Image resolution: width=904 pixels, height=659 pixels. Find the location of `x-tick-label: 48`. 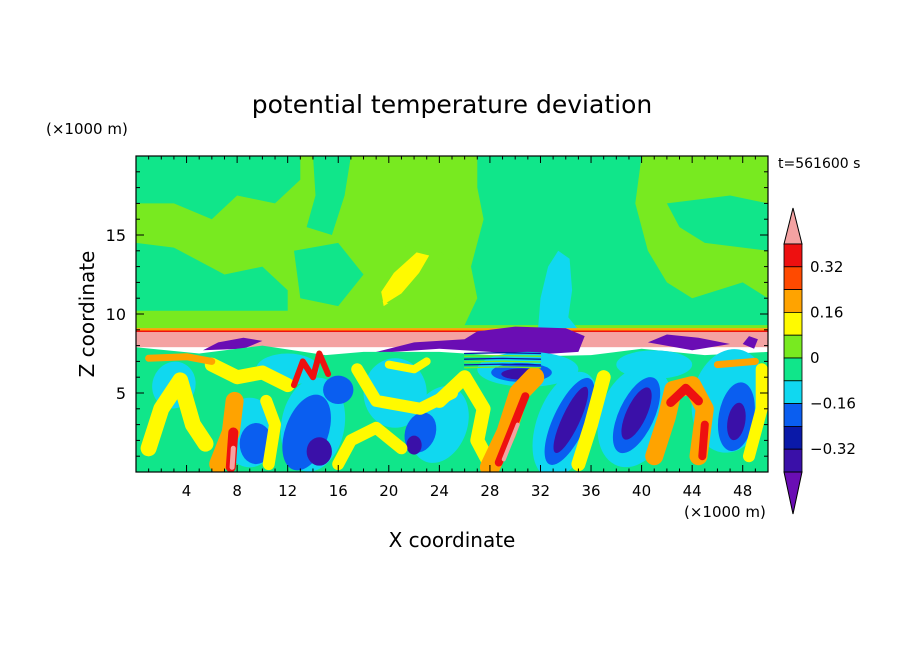

x-tick-label: 48 is located at coordinates (742, 491).